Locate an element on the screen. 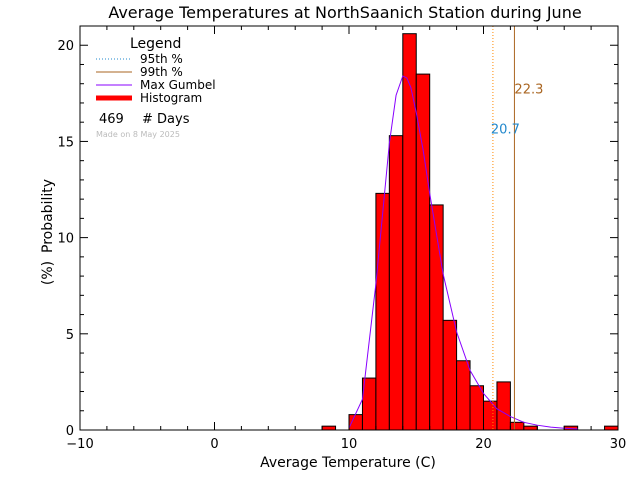 The width and height of the screenshot is (640, 480). legend-label: Max Gumbel is located at coordinates (178, 85).